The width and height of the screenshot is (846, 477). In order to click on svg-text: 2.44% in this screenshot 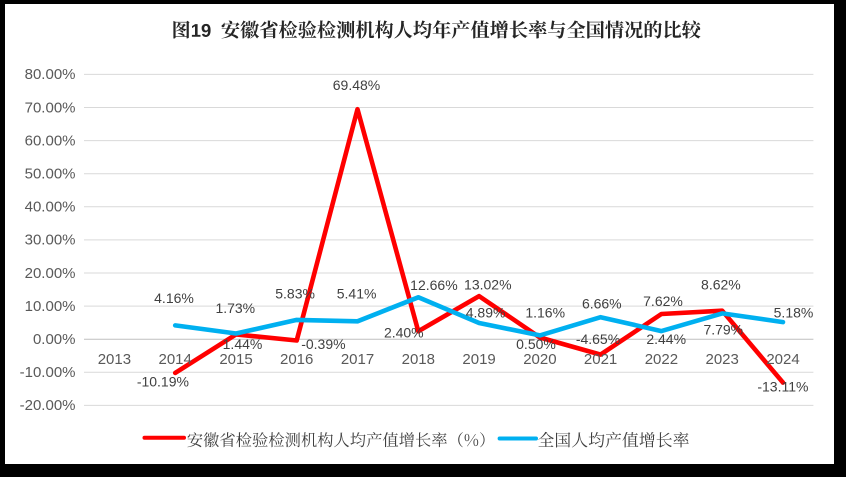, I will do `click(666, 339)`.